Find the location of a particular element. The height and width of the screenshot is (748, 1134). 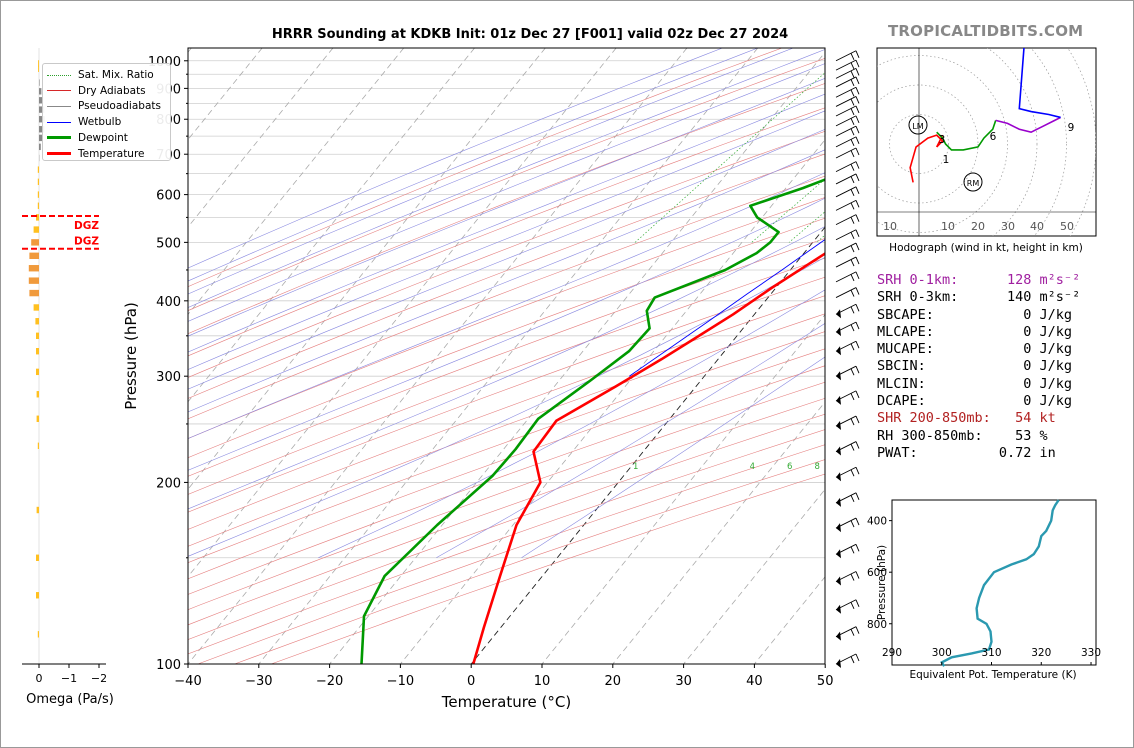

y-tick-label: 500 is located at coordinates (168, 243).